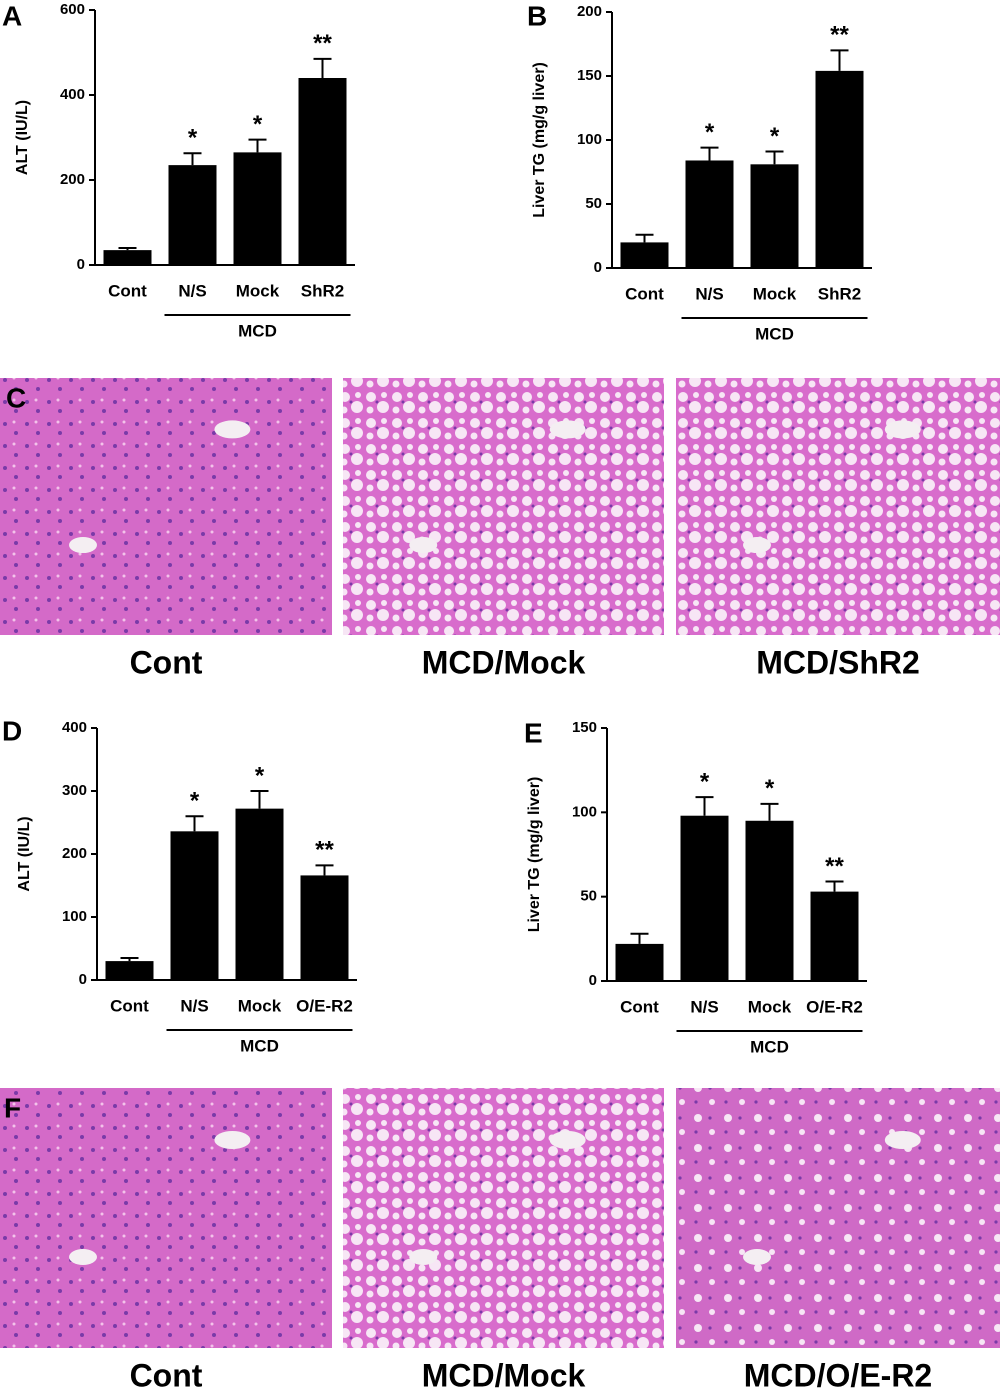 This screenshot has width=1000, height=1400. I want to click on image-caption: MCD/Mock, so click(504, 1375).